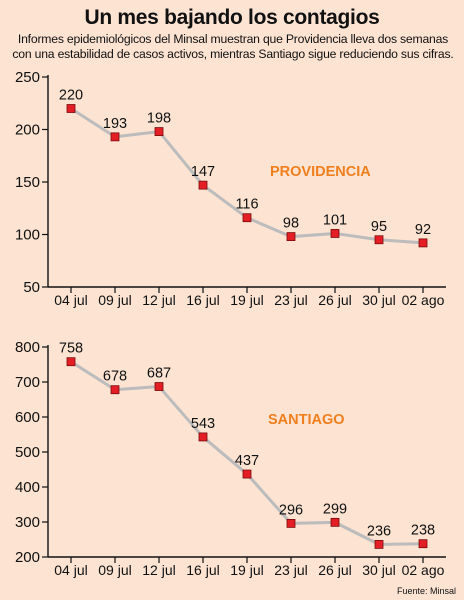 The width and height of the screenshot is (464, 600). What do you see at coordinates (247, 461) in the screenshot?
I see `santiago-data-label: 437` at bounding box center [247, 461].